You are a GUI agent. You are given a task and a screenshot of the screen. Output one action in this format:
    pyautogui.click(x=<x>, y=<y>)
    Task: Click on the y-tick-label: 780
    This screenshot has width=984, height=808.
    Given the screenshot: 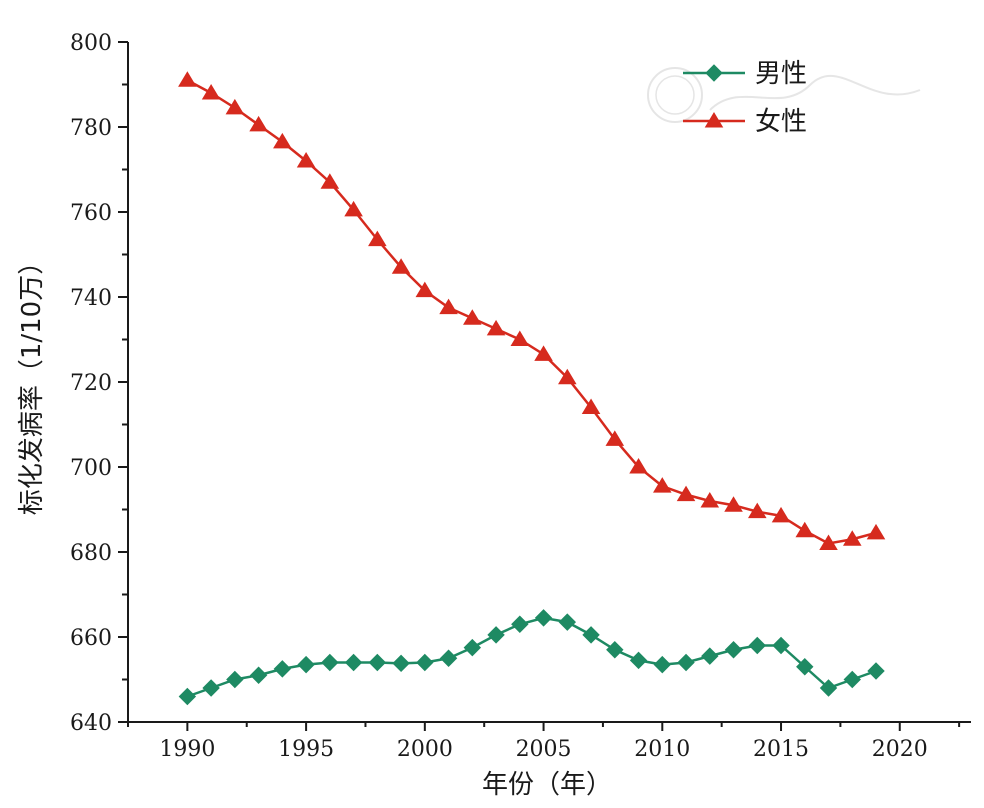 What is the action you would take?
    pyautogui.click(x=91, y=128)
    